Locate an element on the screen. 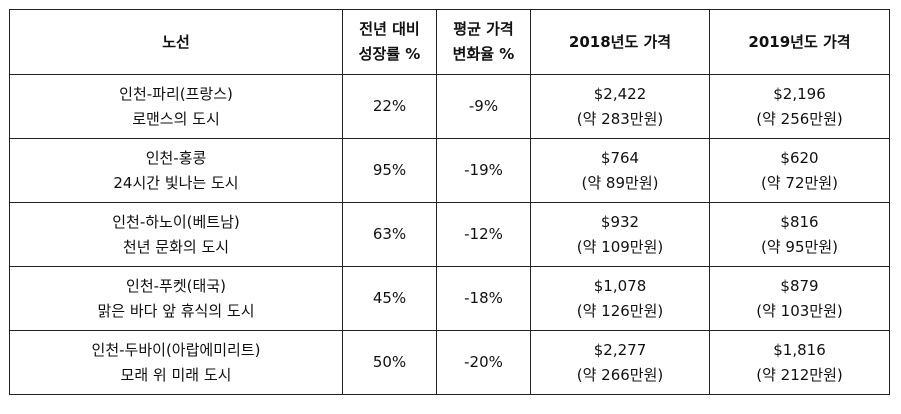 The width and height of the screenshot is (901, 414). price-2019-cell: $2,196 (약 256만원) is located at coordinates (799, 106).